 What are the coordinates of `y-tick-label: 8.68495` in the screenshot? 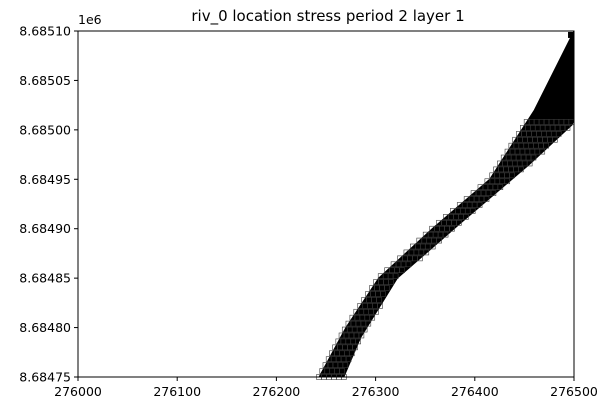 It's located at (45, 179).